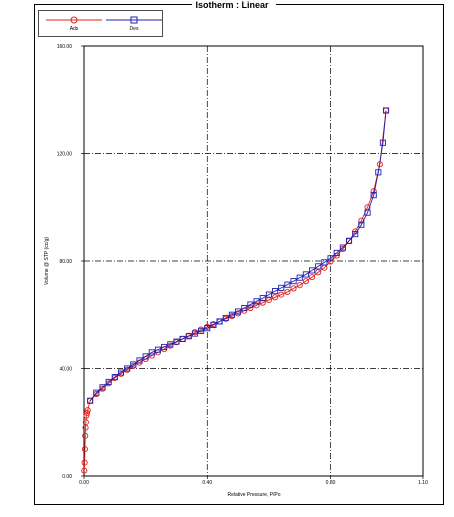 Image resolution: width=454 pixels, height=517 pixels. What do you see at coordinates (253, 495) in the screenshot?
I see `x-axis-label: Relative Pressure, P/Po` at bounding box center [253, 495].